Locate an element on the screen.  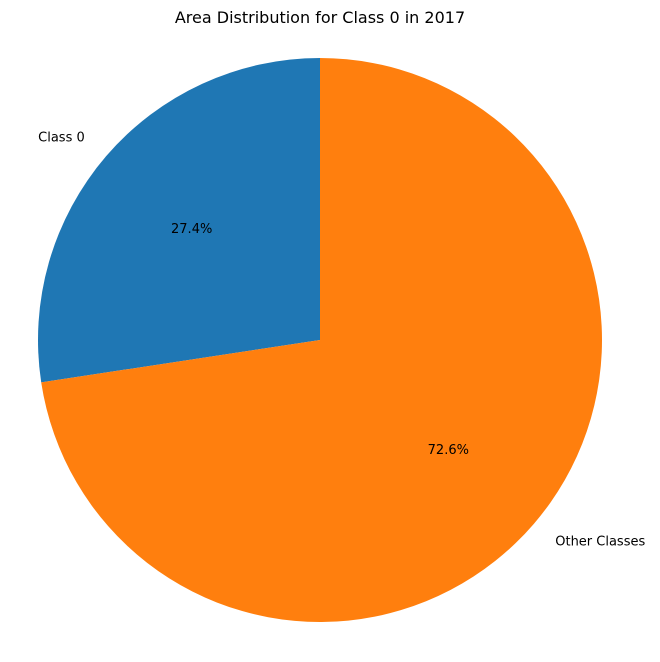
slice-label-class-0: Class 0 is located at coordinates (61, 137).